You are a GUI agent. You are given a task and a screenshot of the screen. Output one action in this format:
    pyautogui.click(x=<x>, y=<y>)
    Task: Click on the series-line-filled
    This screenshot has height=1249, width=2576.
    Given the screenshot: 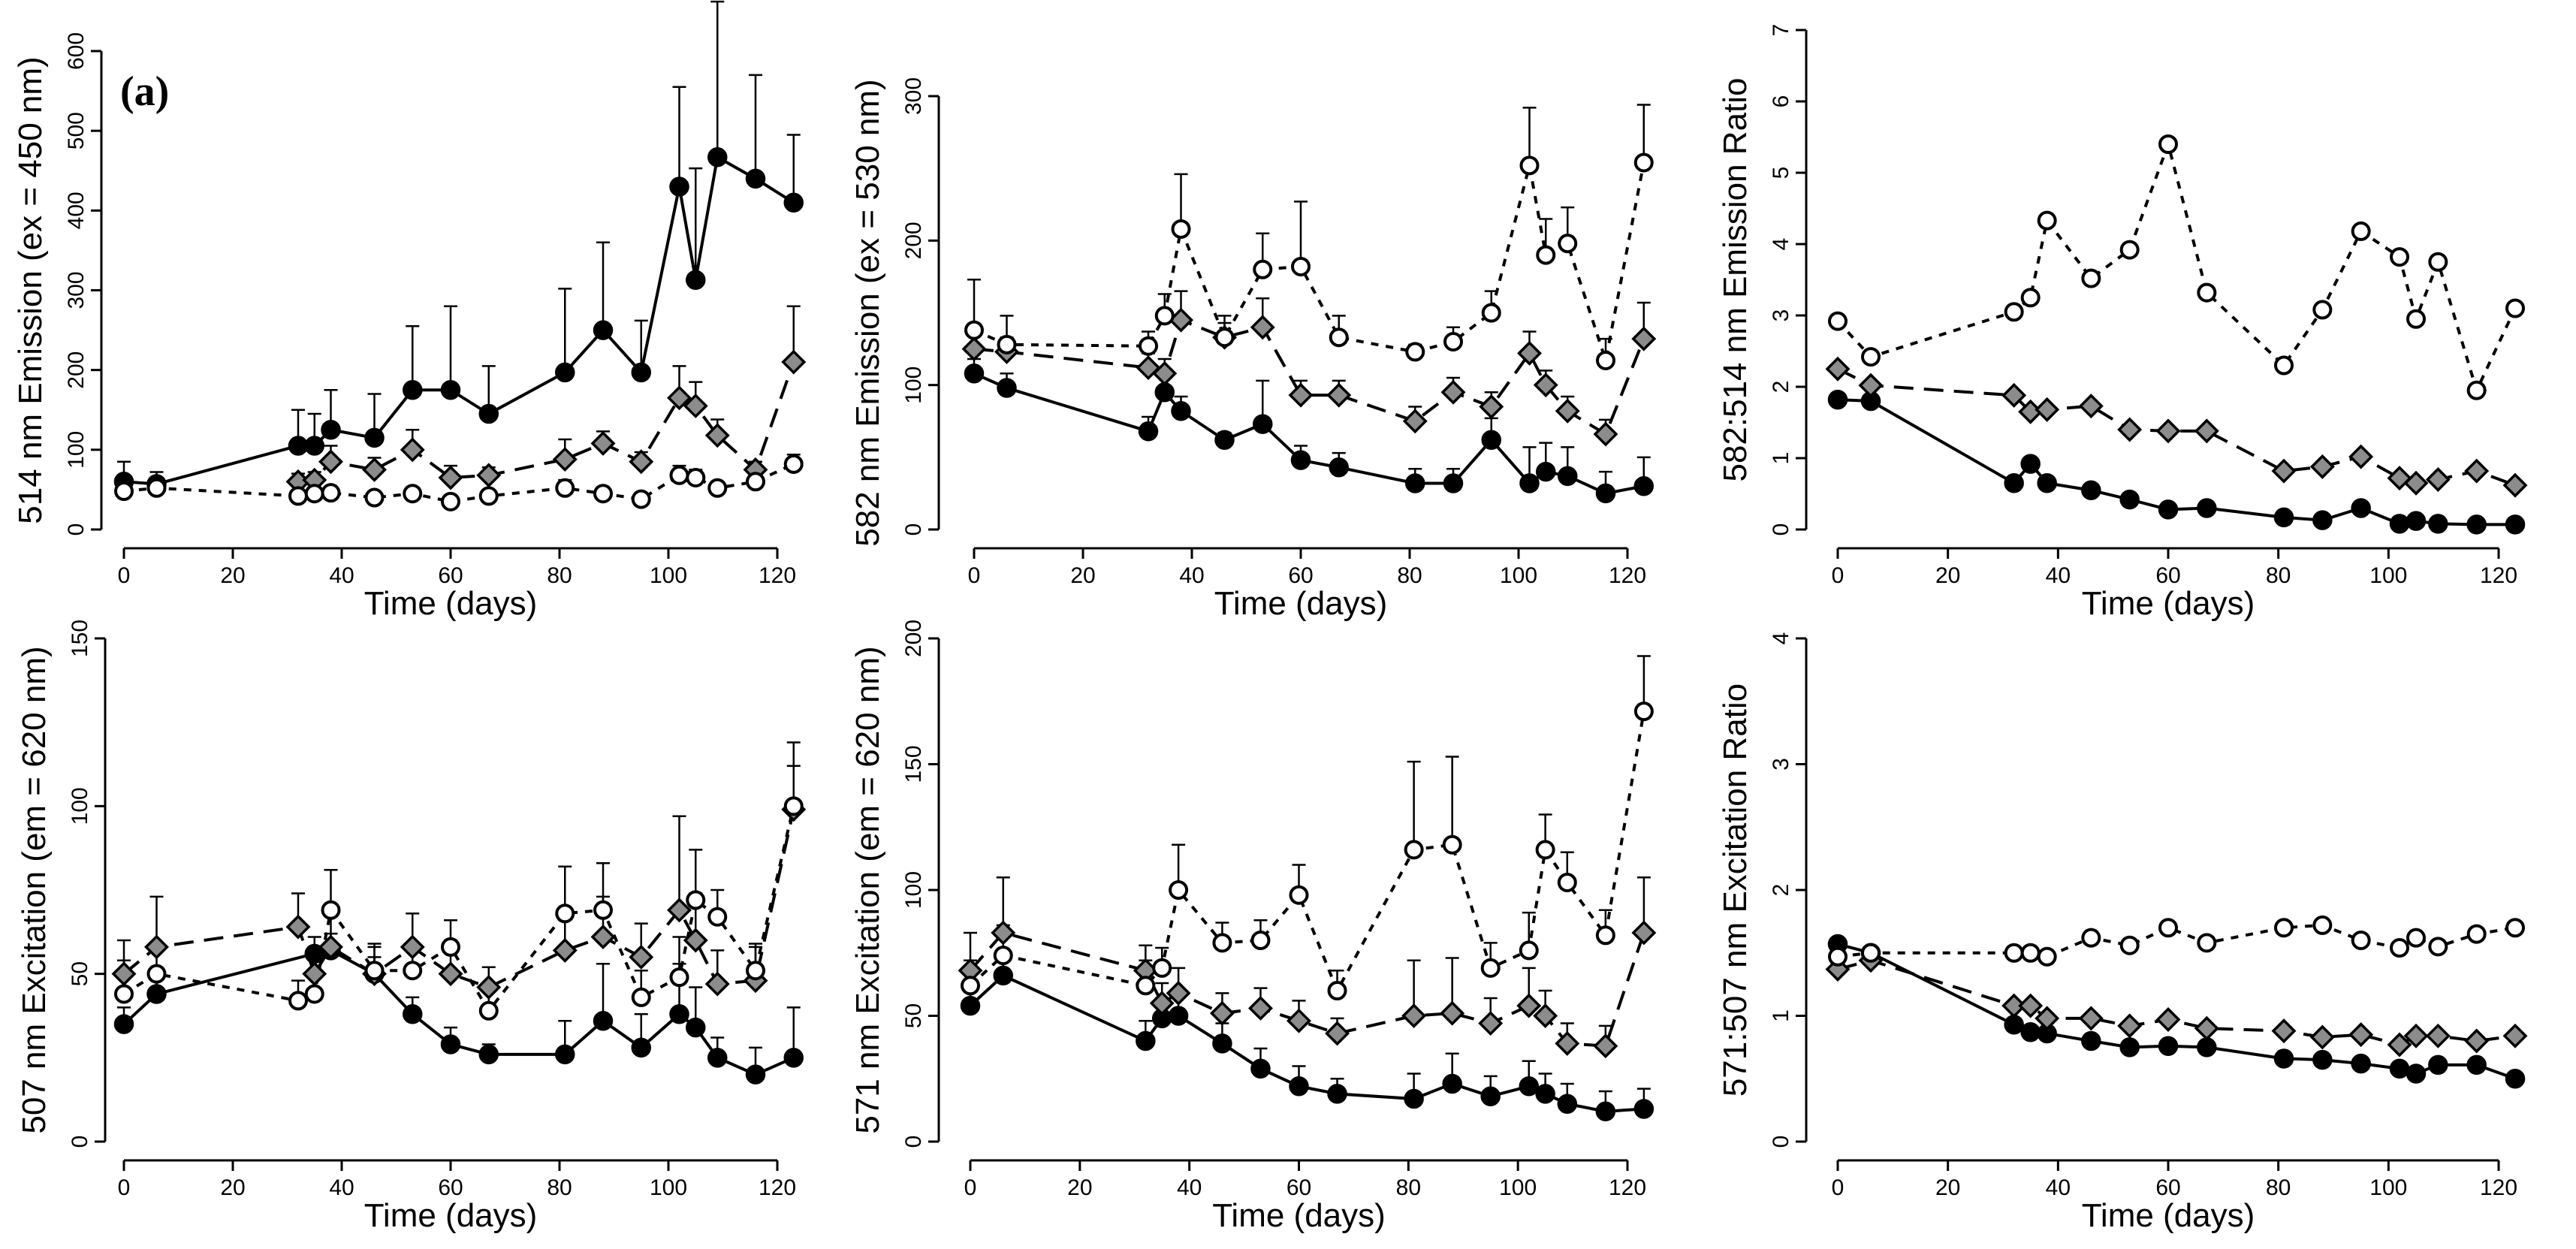 What is the action you would take?
    pyautogui.click(x=459, y=320)
    